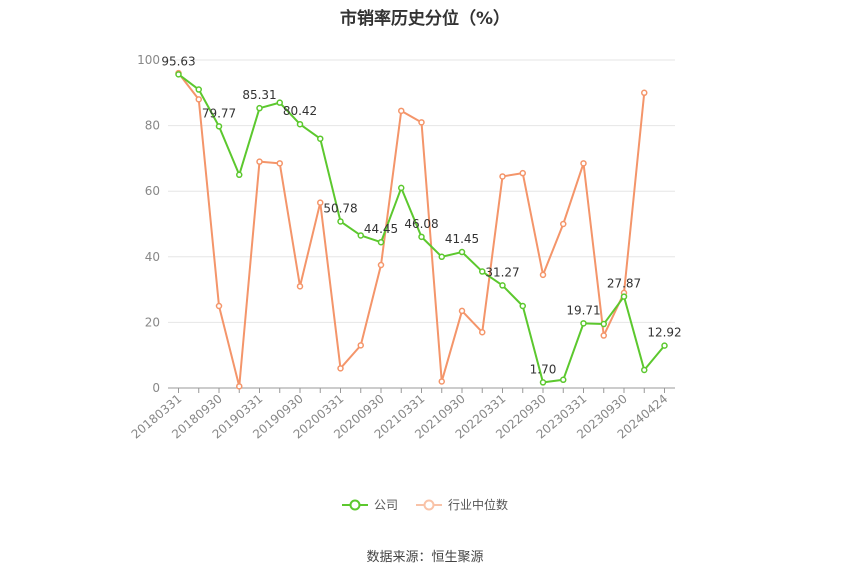 This screenshot has width=850, height=575. Describe the element at coordinates (478, 505) in the screenshot. I see `legend-label-industry: 行业中位数` at that location.